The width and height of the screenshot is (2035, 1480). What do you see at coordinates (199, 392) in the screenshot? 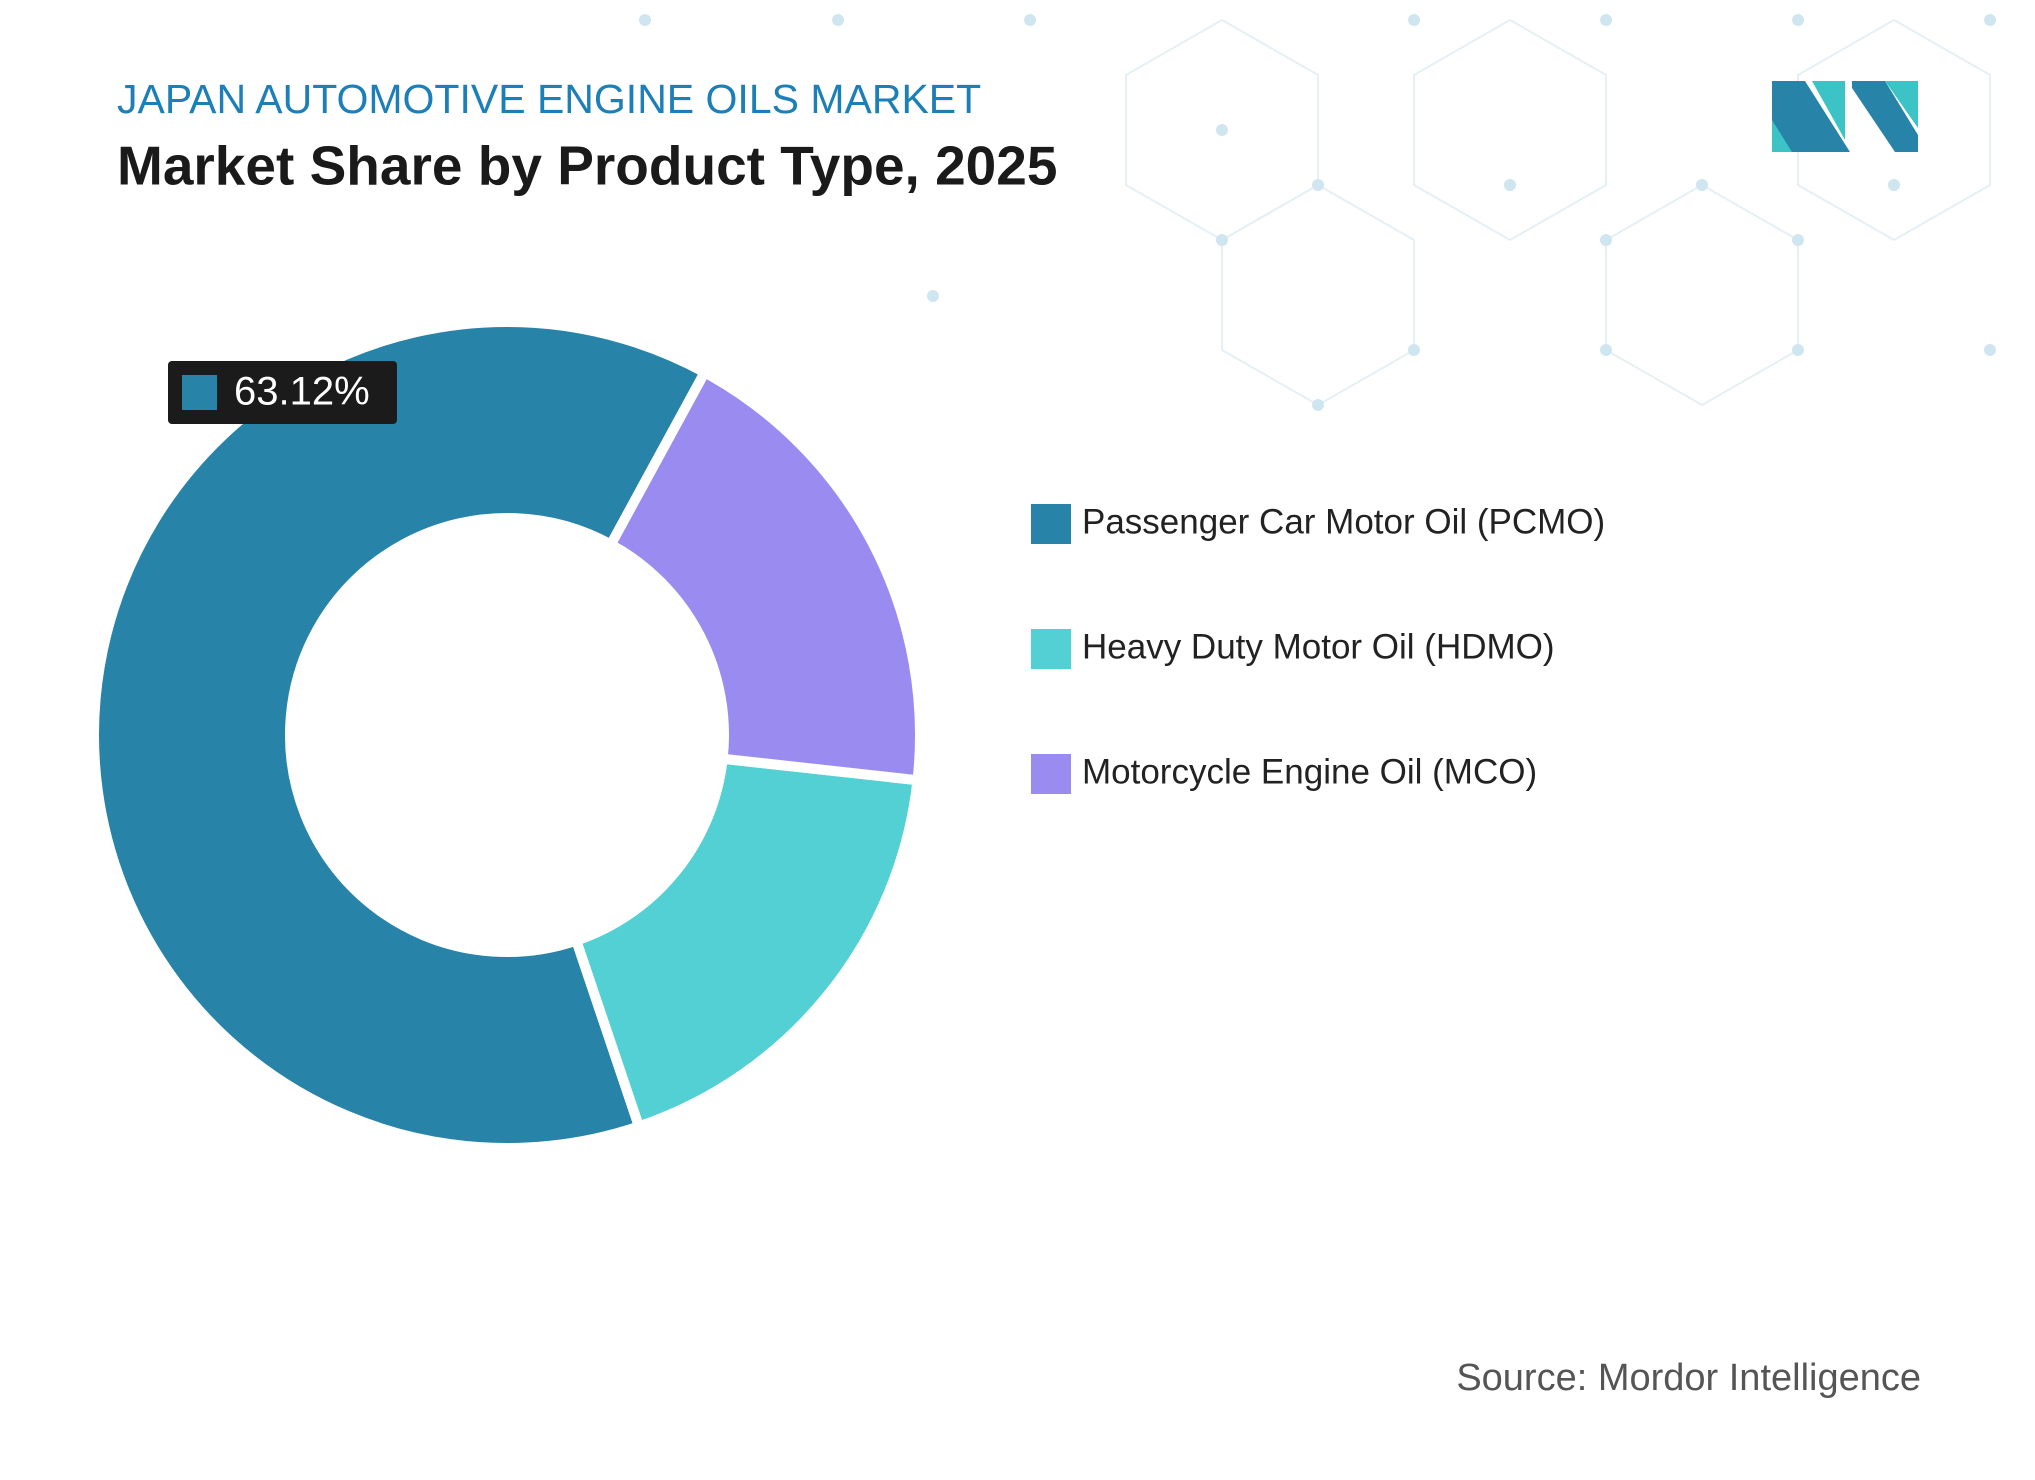
I see `value-label-swatch` at bounding box center [199, 392].